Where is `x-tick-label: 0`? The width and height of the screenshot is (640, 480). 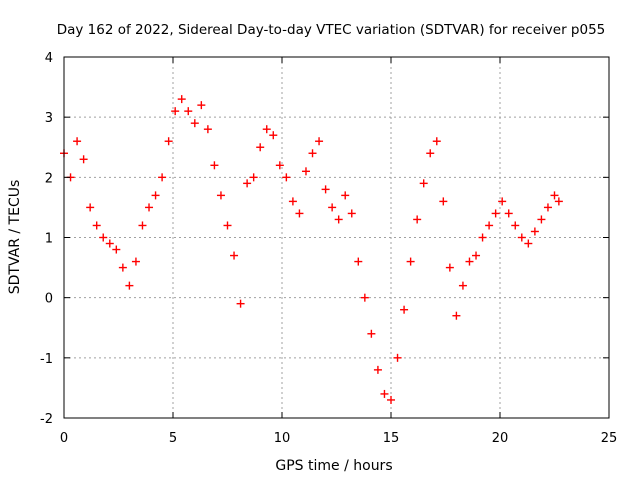 x-tick-label: 0 is located at coordinates (64, 438).